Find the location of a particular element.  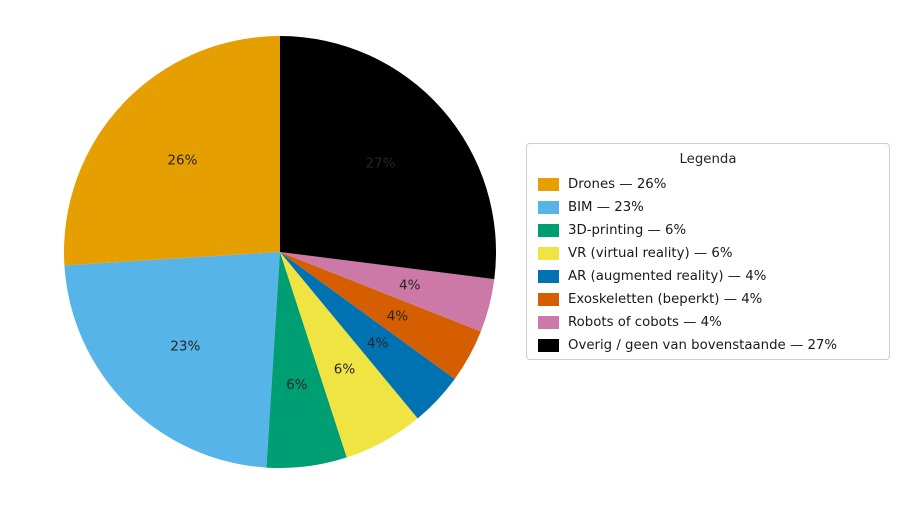

pie-slice-robots-of-cobots is located at coordinates (387, 292).